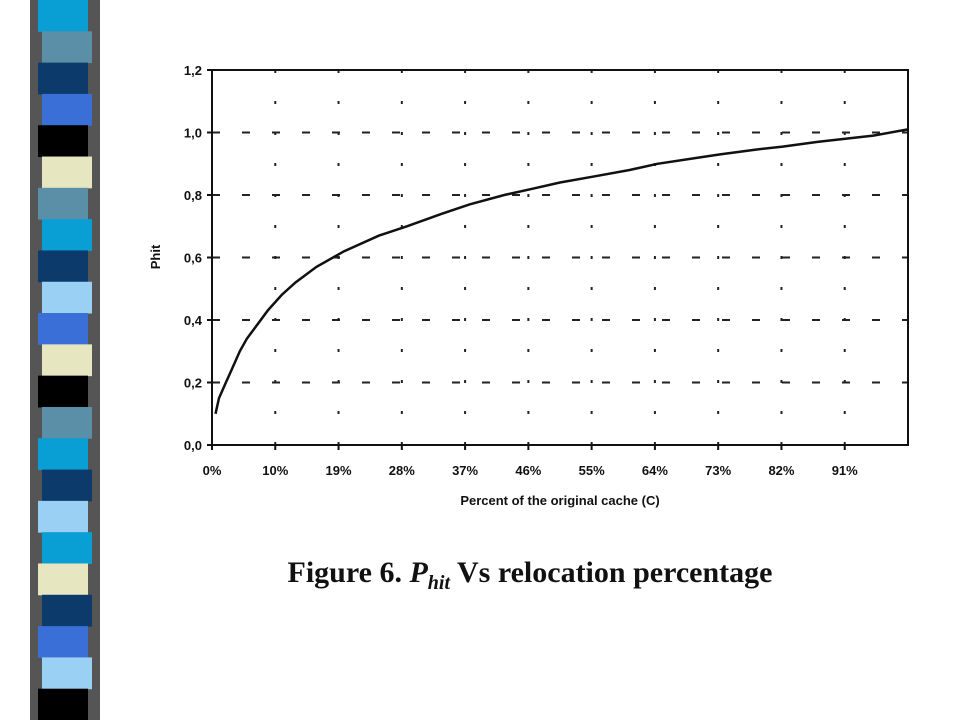  I want to click on x-tick-label: 82%, so click(781, 470).